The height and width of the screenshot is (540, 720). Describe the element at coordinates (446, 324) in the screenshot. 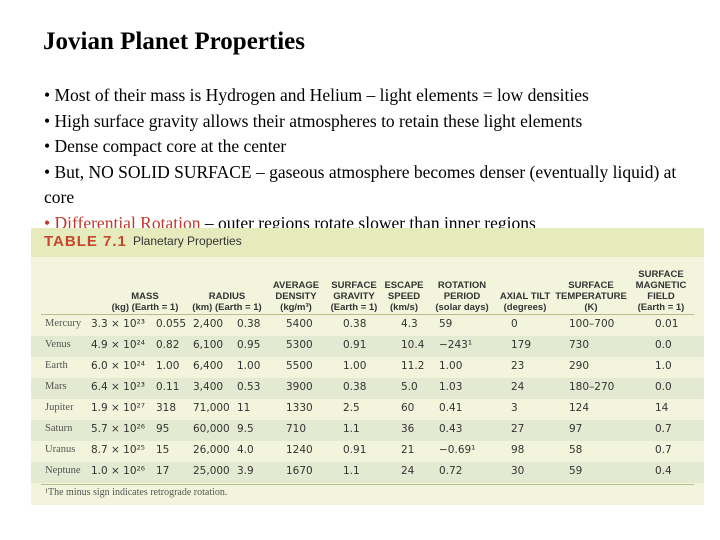

I see `cell-rotation: 59` at that location.